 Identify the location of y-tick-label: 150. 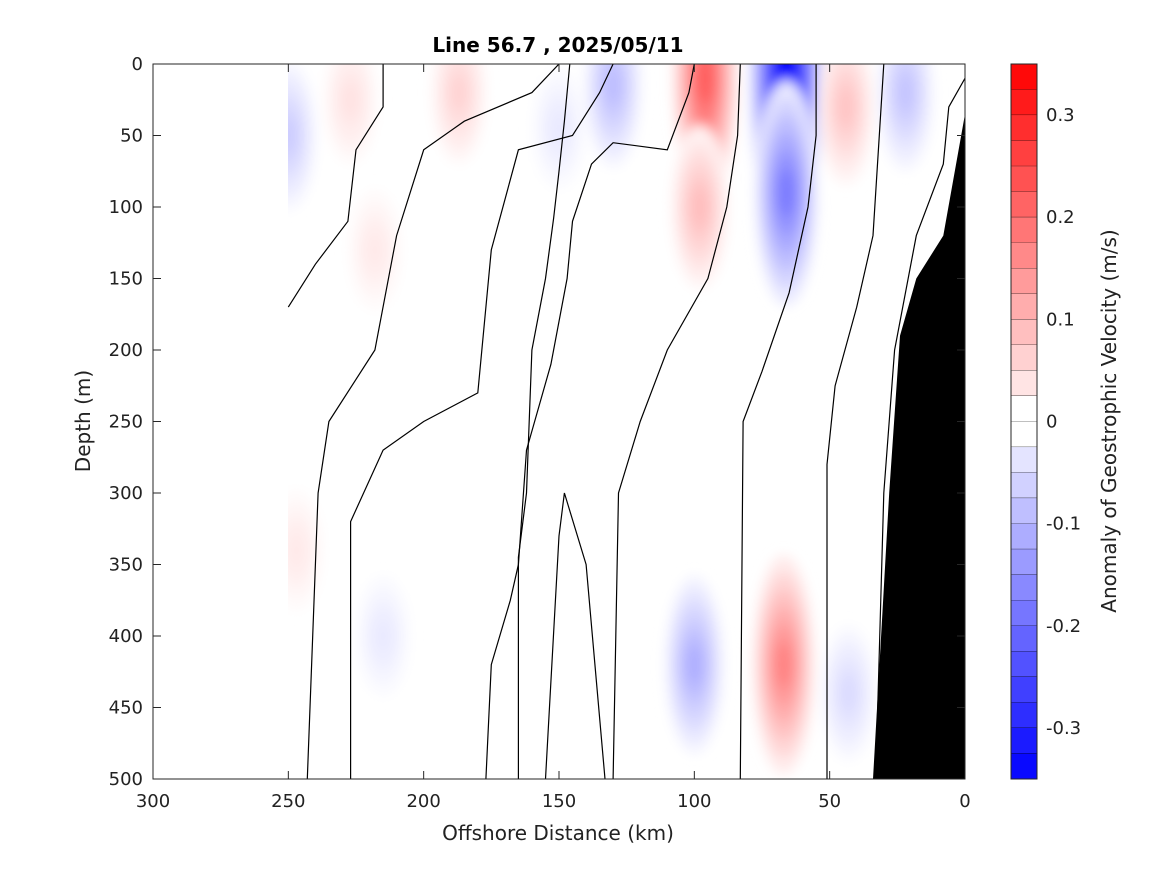
(126, 279).